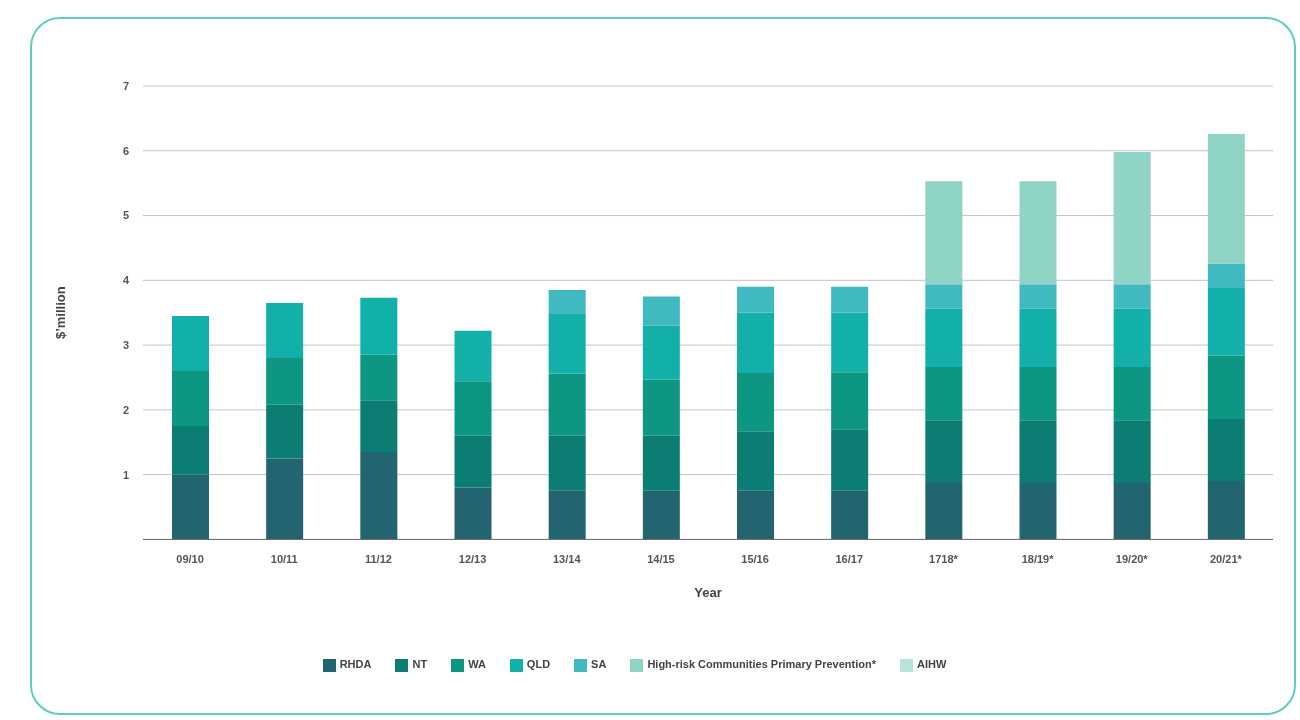 This screenshot has height=720, width=1300. What do you see at coordinates (538, 664) in the screenshot?
I see `legend-label: QLD` at bounding box center [538, 664].